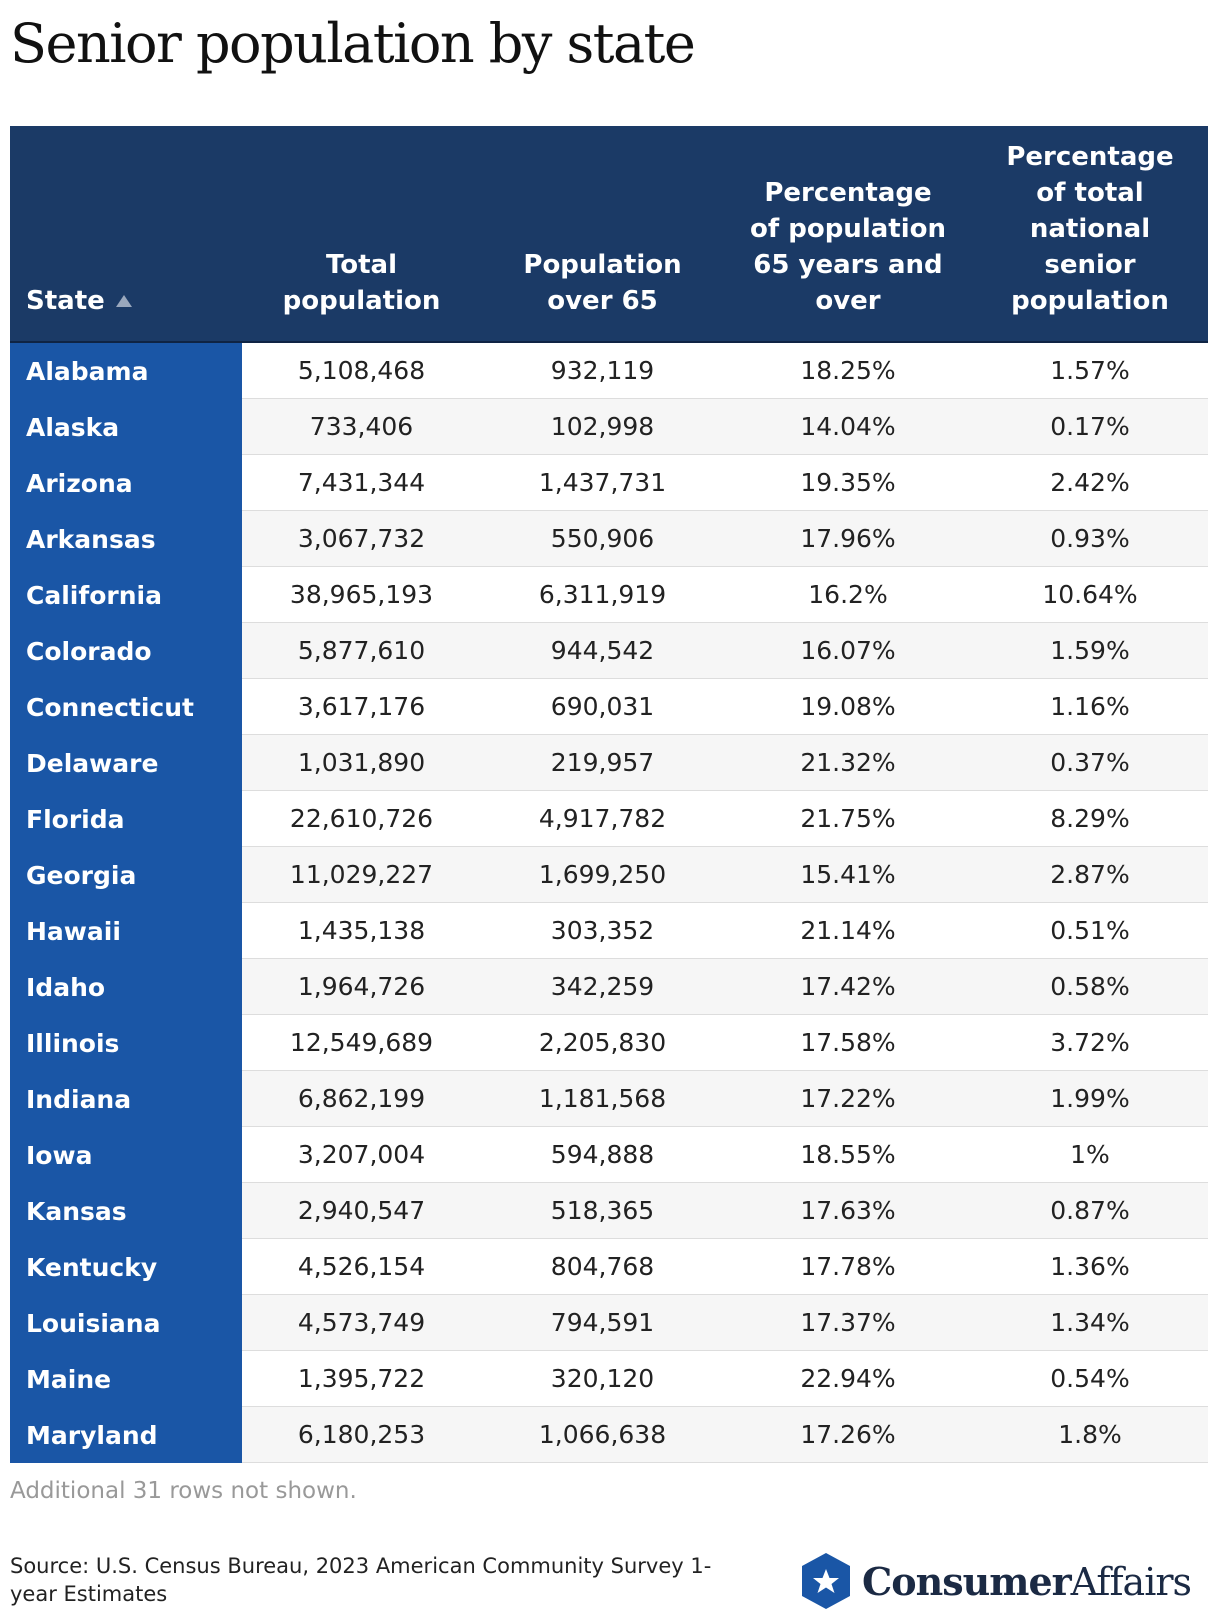 This screenshot has width=1220, height=1622. Describe the element at coordinates (602, 706) in the screenshot. I see `table-cell: 690,031` at that location.